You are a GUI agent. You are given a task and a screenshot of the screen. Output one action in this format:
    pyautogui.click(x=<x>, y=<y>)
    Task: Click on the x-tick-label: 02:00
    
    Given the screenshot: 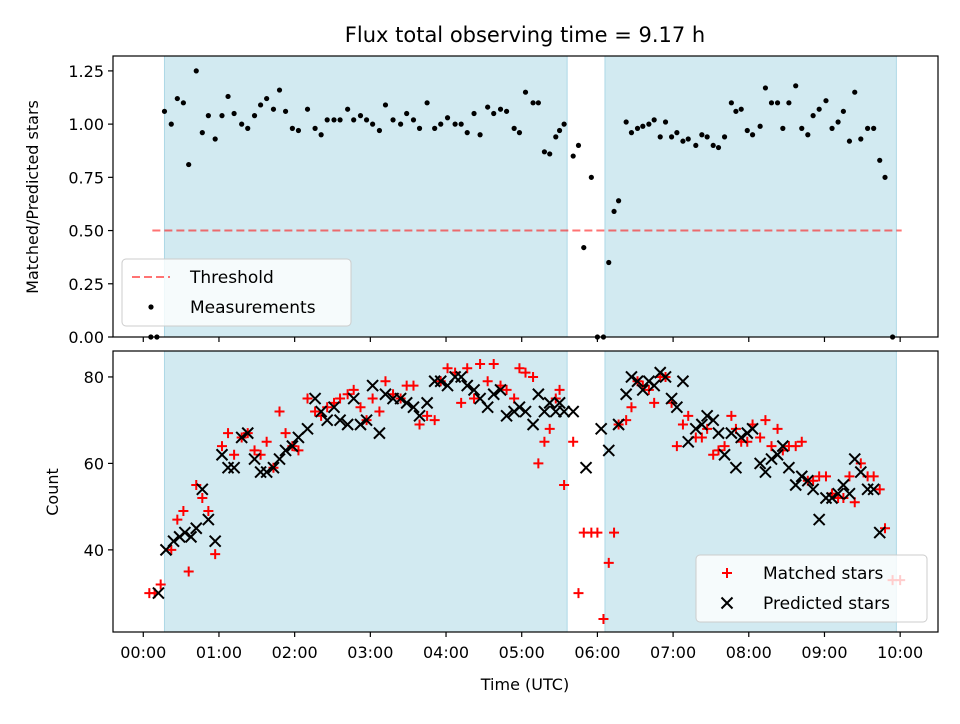 What is the action you would take?
    pyautogui.click(x=295, y=652)
    